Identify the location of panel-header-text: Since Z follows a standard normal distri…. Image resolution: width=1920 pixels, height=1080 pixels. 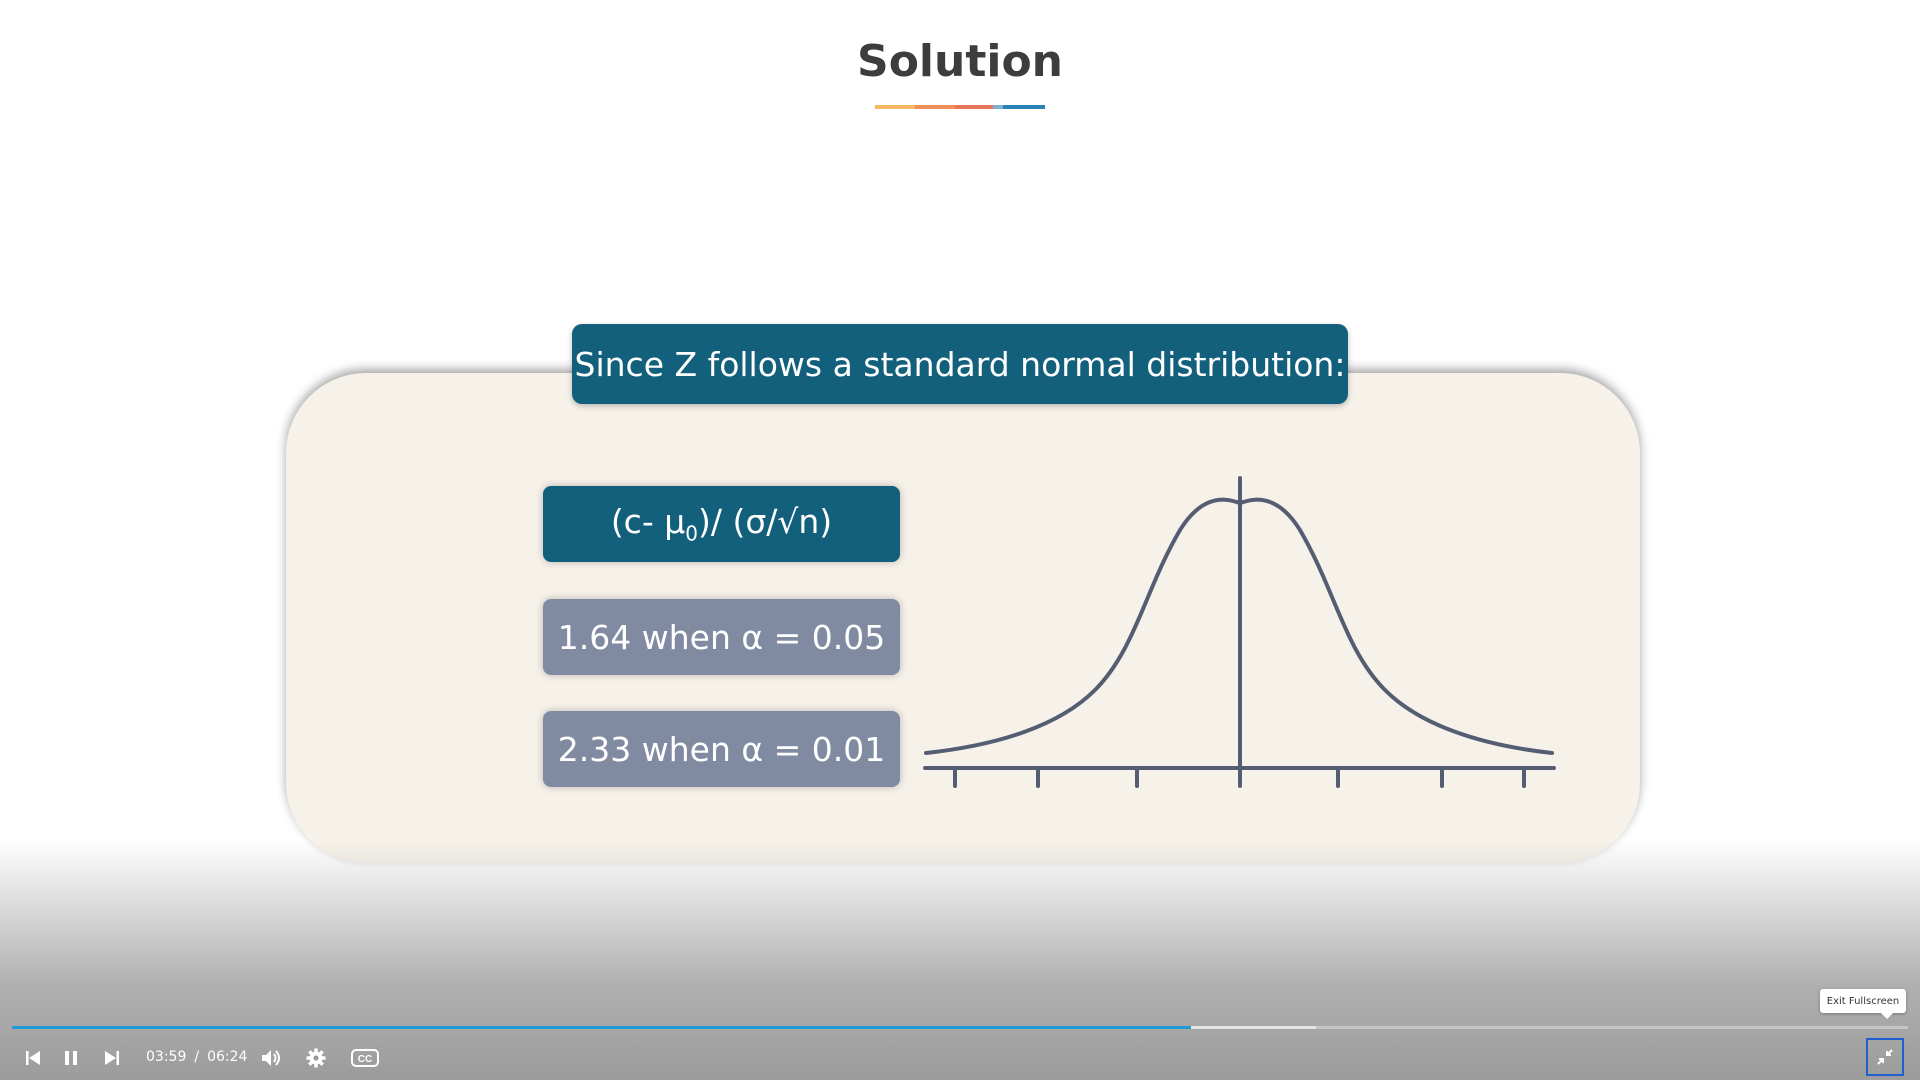
(960, 364).